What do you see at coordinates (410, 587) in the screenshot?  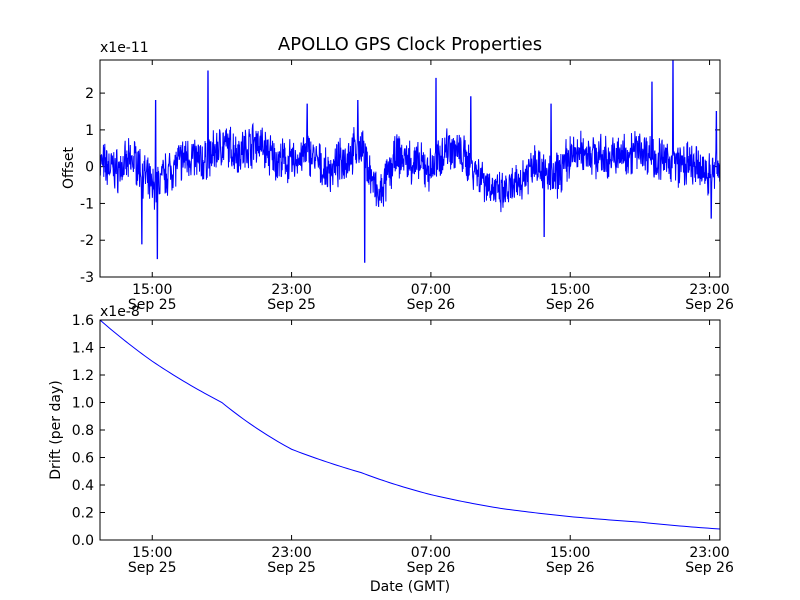 I see `x-axis-label: Date (GMT)` at bounding box center [410, 587].